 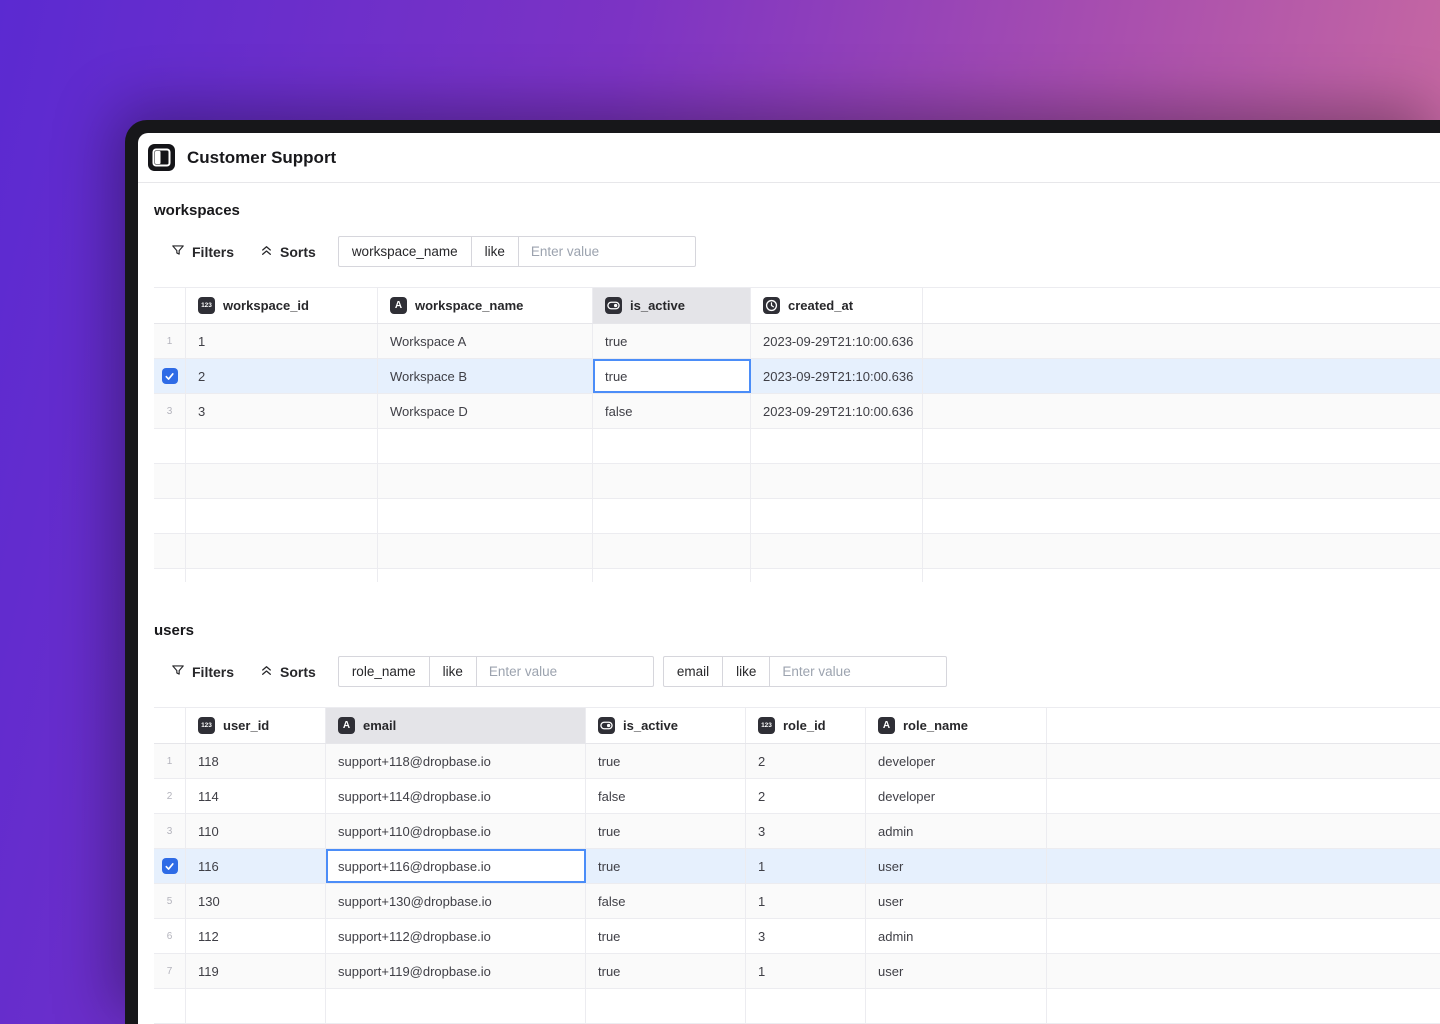 What do you see at coordinates (456, 725) in the screenshot?
I see `column-header-email: A email` at bounding box center [456, 725].